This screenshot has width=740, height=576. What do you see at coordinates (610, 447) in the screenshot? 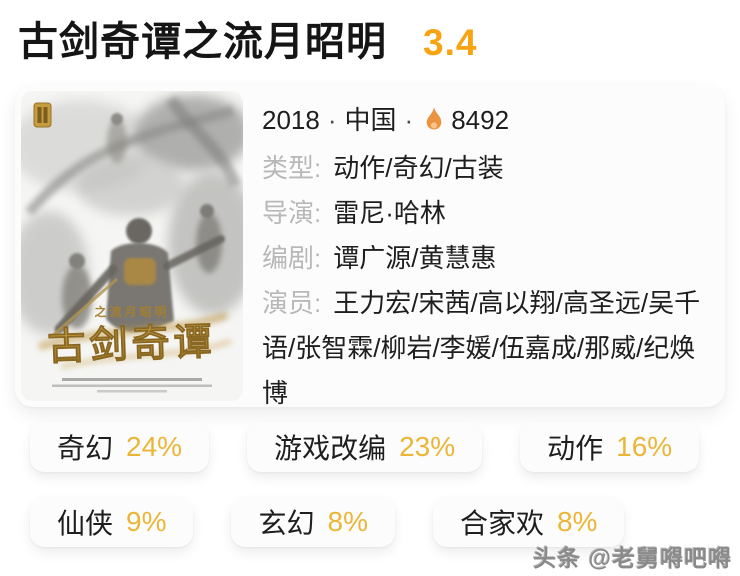
I see `tag-pill-dongzuo: 动作 16%` at bounding box center [610, 447].